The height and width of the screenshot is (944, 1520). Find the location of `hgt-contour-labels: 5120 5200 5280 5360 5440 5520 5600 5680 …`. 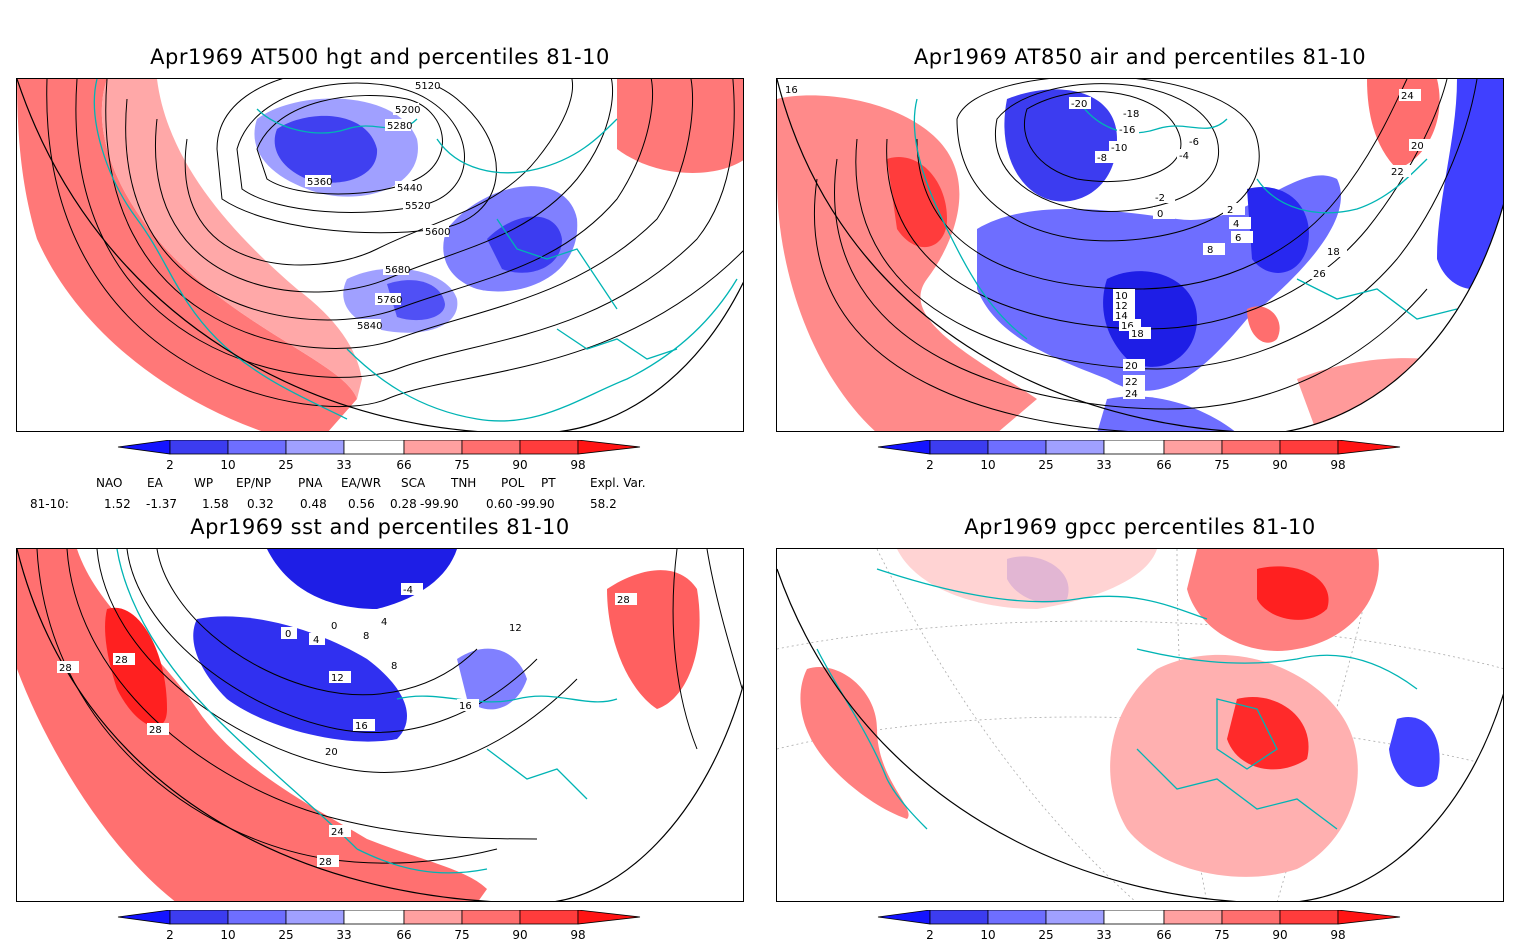

hgt-contour-labels: 5120 5200 5280 5360 5440 5520 5600 5680 … is located at coordinates (377, 205).